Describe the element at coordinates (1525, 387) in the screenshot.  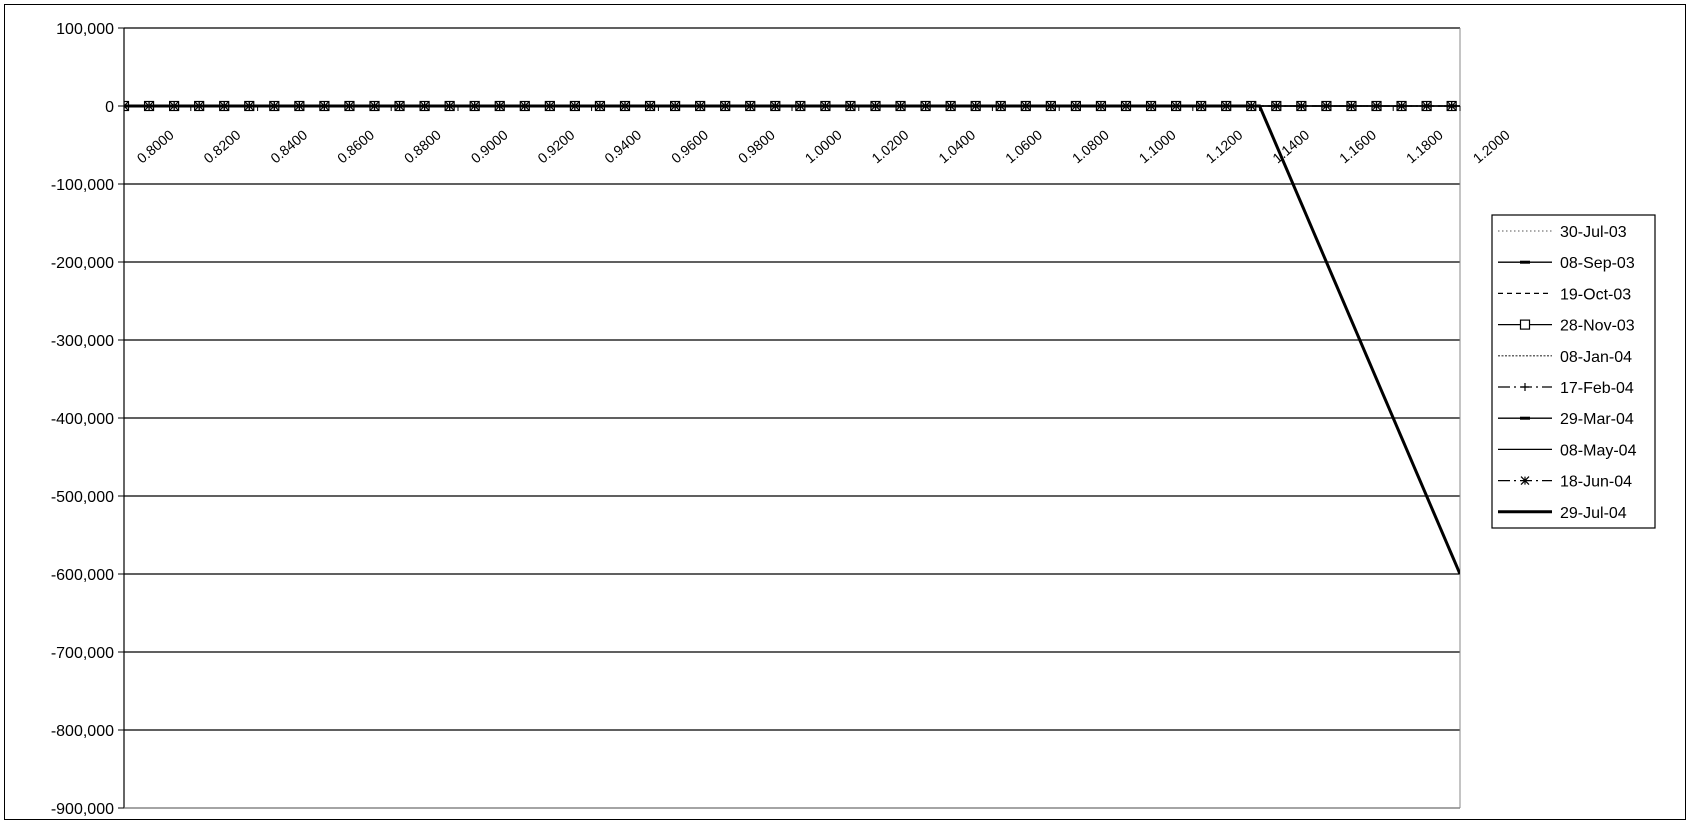
I see `plus-marker` at that location.